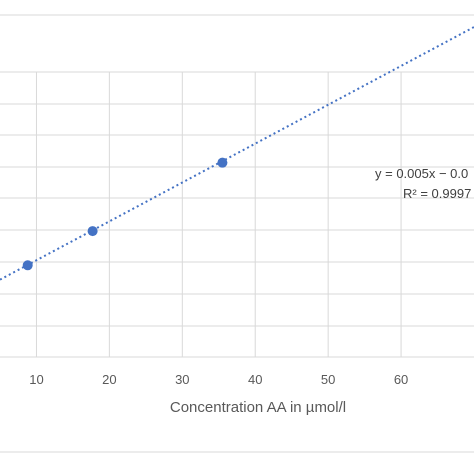 This screenshot has width=474, height=474. I want to click on trendline-equation: y = 0.005x − 0.0, so click(421, 173).